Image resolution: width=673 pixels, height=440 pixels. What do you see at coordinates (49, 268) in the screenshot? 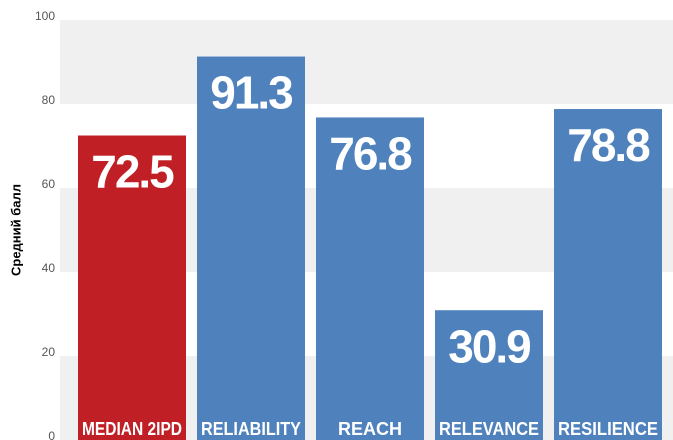
I see `y-tick-label: 40` at bounding box center [49, 268].